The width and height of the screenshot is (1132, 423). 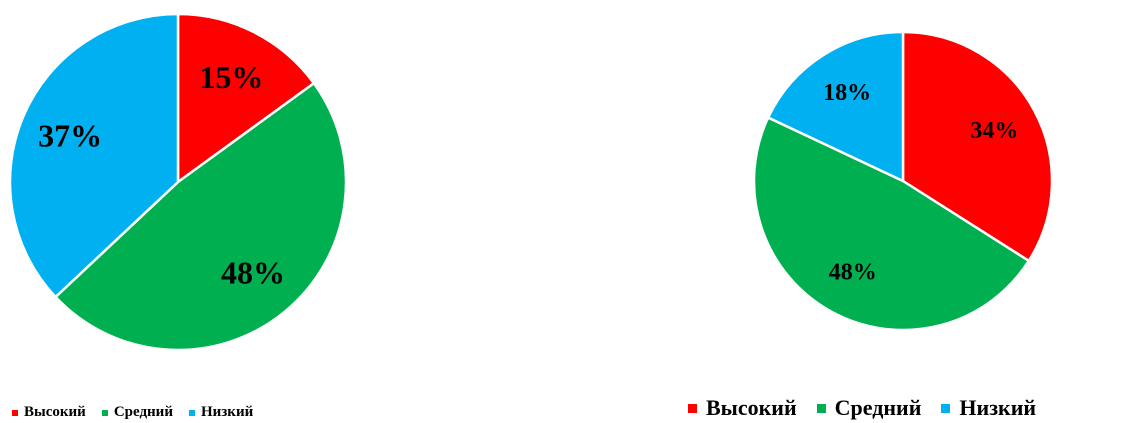 What do you see at coordinates (891, 223) in the screenshot?
I see `pie-slice-medium` at bounding box center [891, 223].